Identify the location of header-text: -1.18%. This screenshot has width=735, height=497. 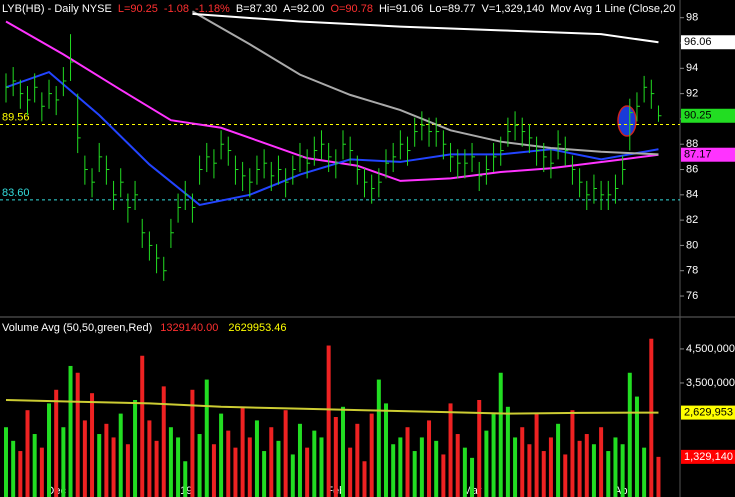
(212, 9).